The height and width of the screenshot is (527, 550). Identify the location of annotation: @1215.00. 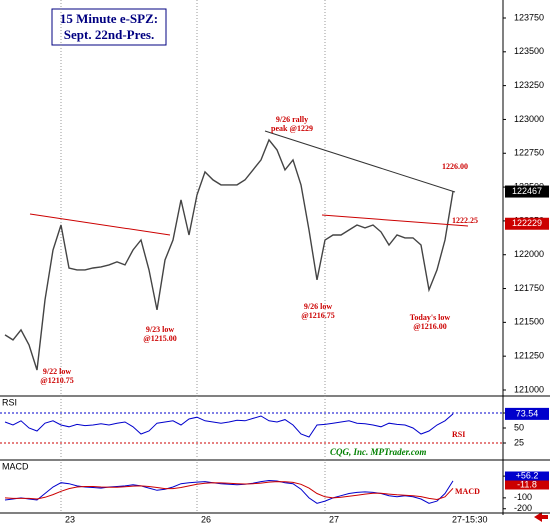
(159, 338).